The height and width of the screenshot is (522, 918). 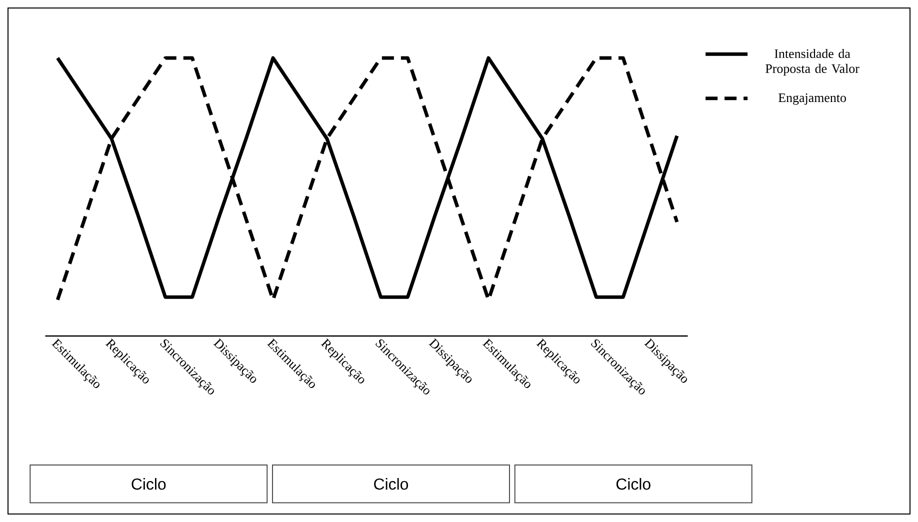 I want to click on legend-label: Intensidade da Proposta de Valor, so click(x=813, y=62).